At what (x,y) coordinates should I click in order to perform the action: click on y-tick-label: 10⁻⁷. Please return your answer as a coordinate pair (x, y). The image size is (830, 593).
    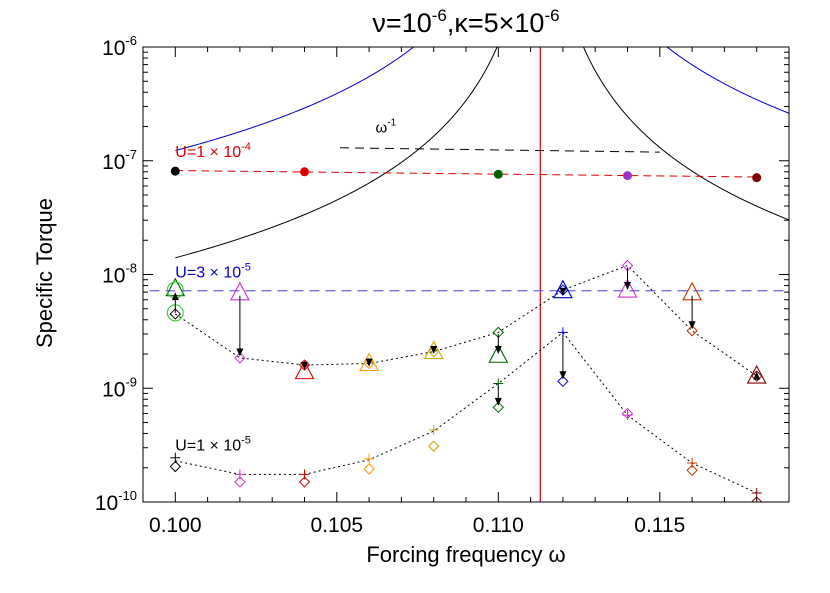
    Looking at the image, I should click on (119, 160).